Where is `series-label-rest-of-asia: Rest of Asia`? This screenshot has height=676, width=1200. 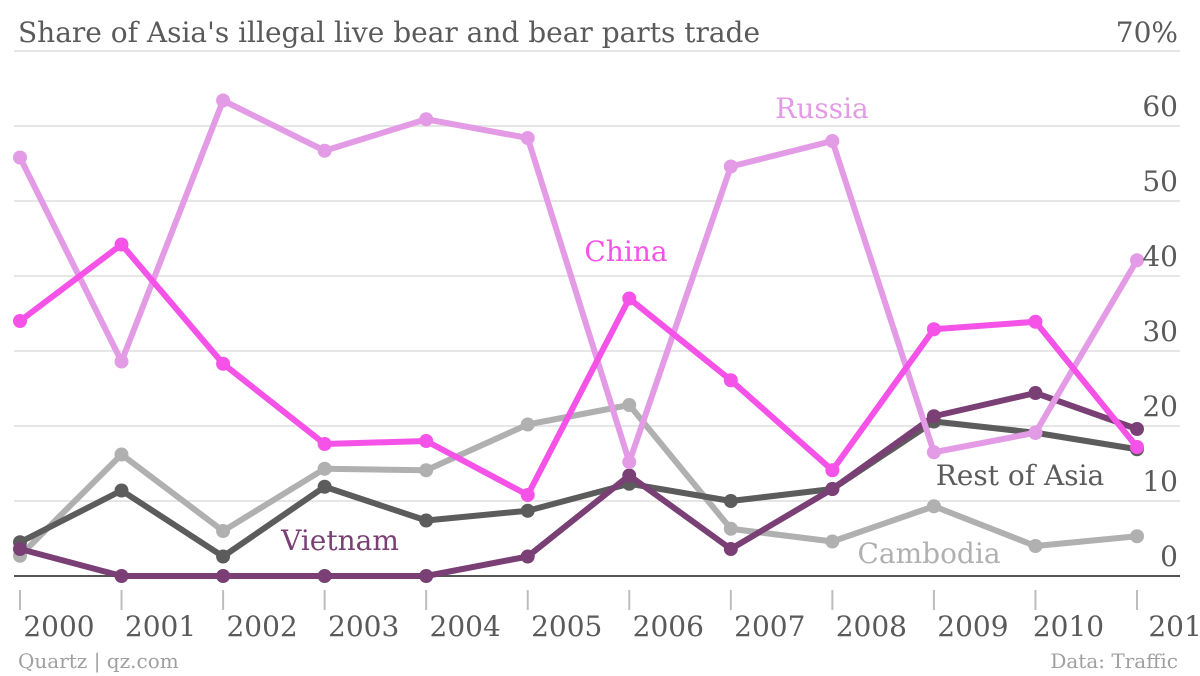 series-label-rest-of-asia: Rest of Asia is located at coordinates (1020, 475).